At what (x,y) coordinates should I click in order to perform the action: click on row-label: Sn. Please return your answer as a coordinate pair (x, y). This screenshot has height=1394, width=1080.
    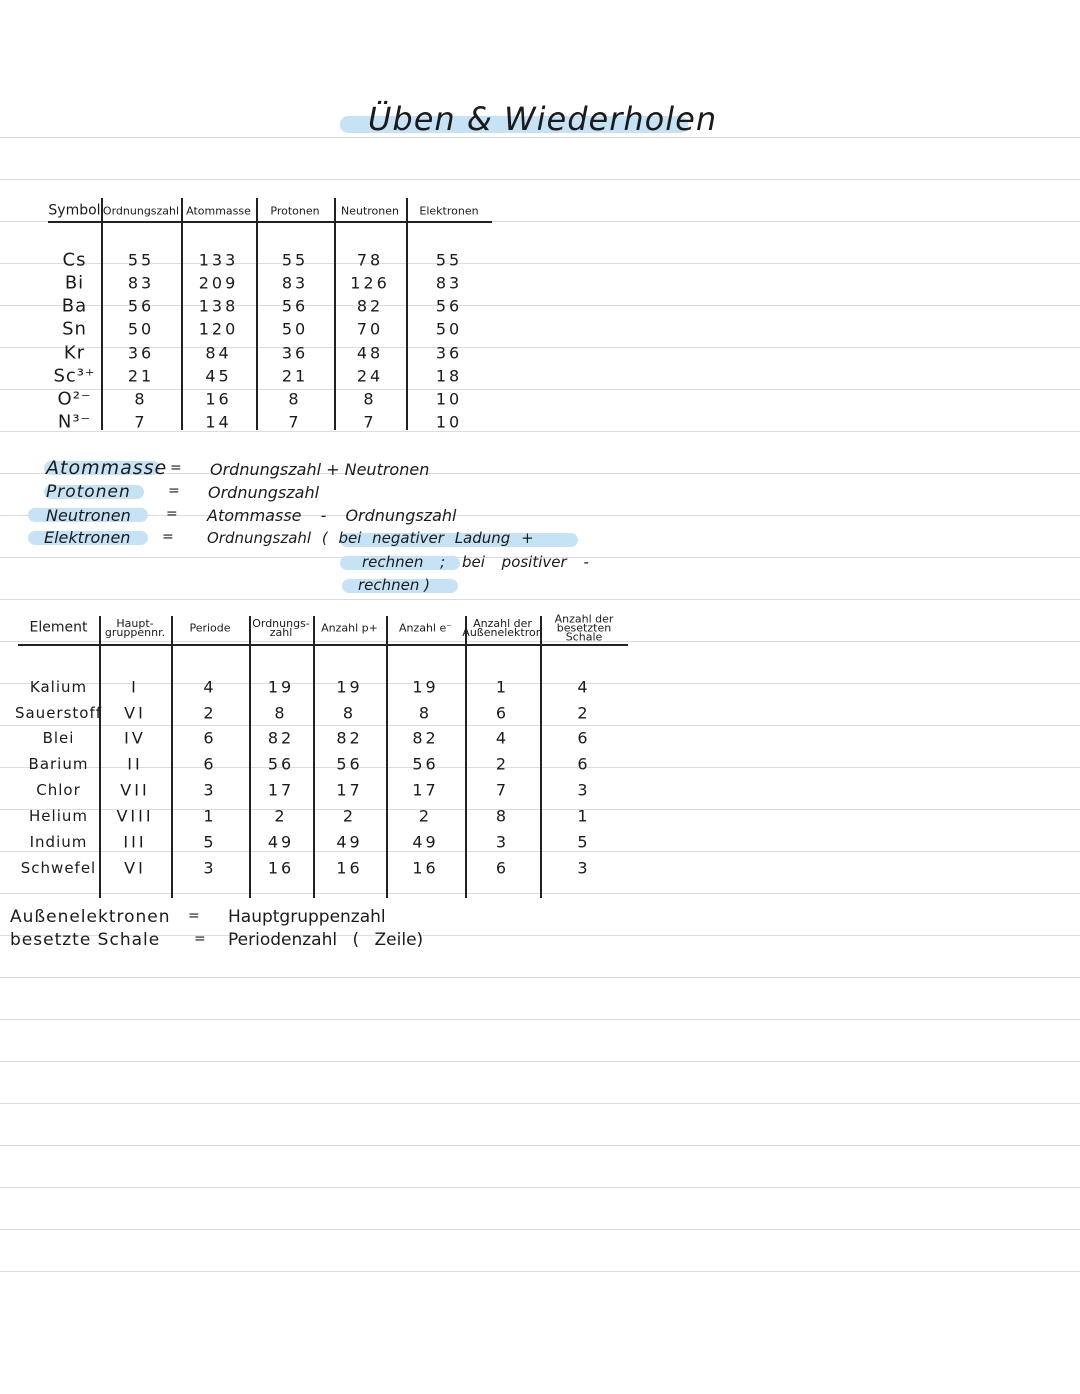
    Looking at the image, I should click on (74, 329).